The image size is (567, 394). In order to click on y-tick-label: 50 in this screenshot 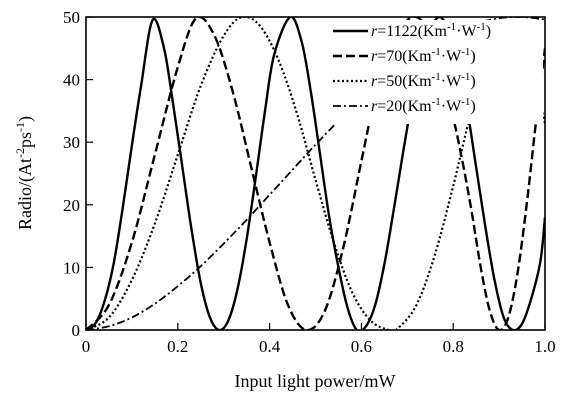, I will do `click(71, 17)`.